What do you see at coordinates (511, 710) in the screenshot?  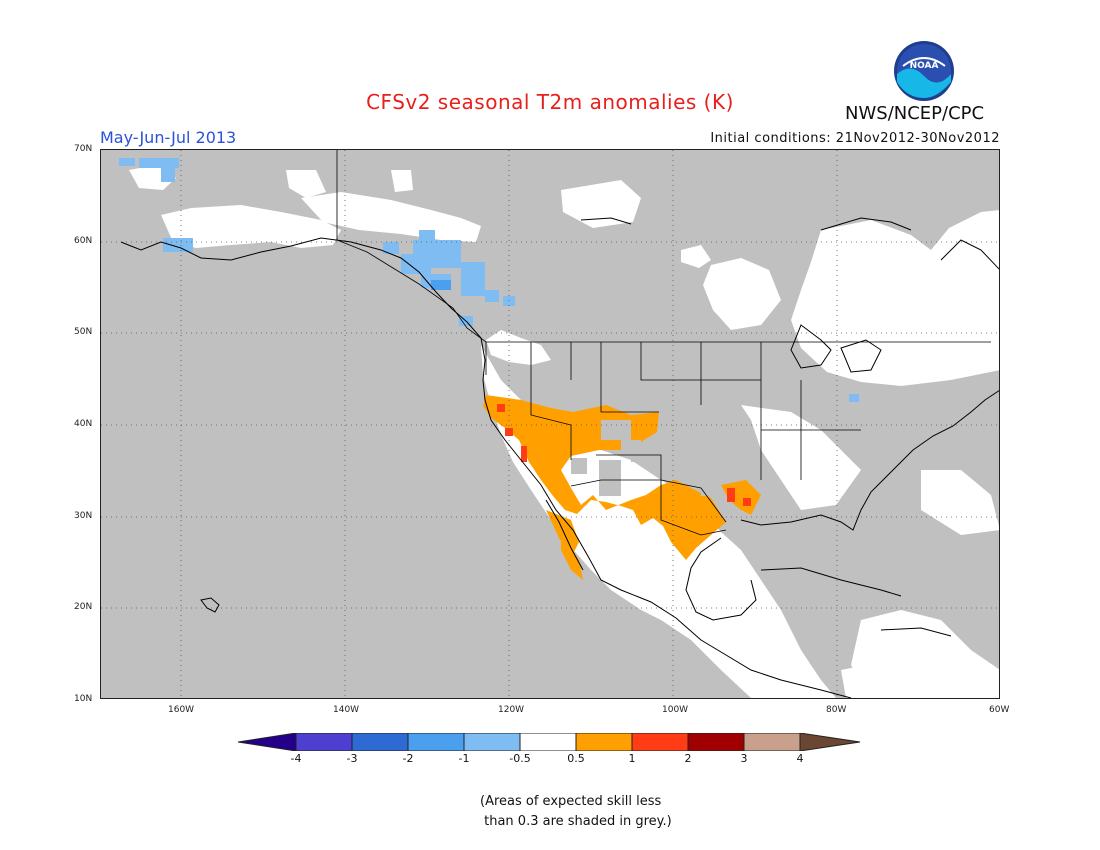 I see `lon-tick-120w: 120W` at bounding box center [511, 710].